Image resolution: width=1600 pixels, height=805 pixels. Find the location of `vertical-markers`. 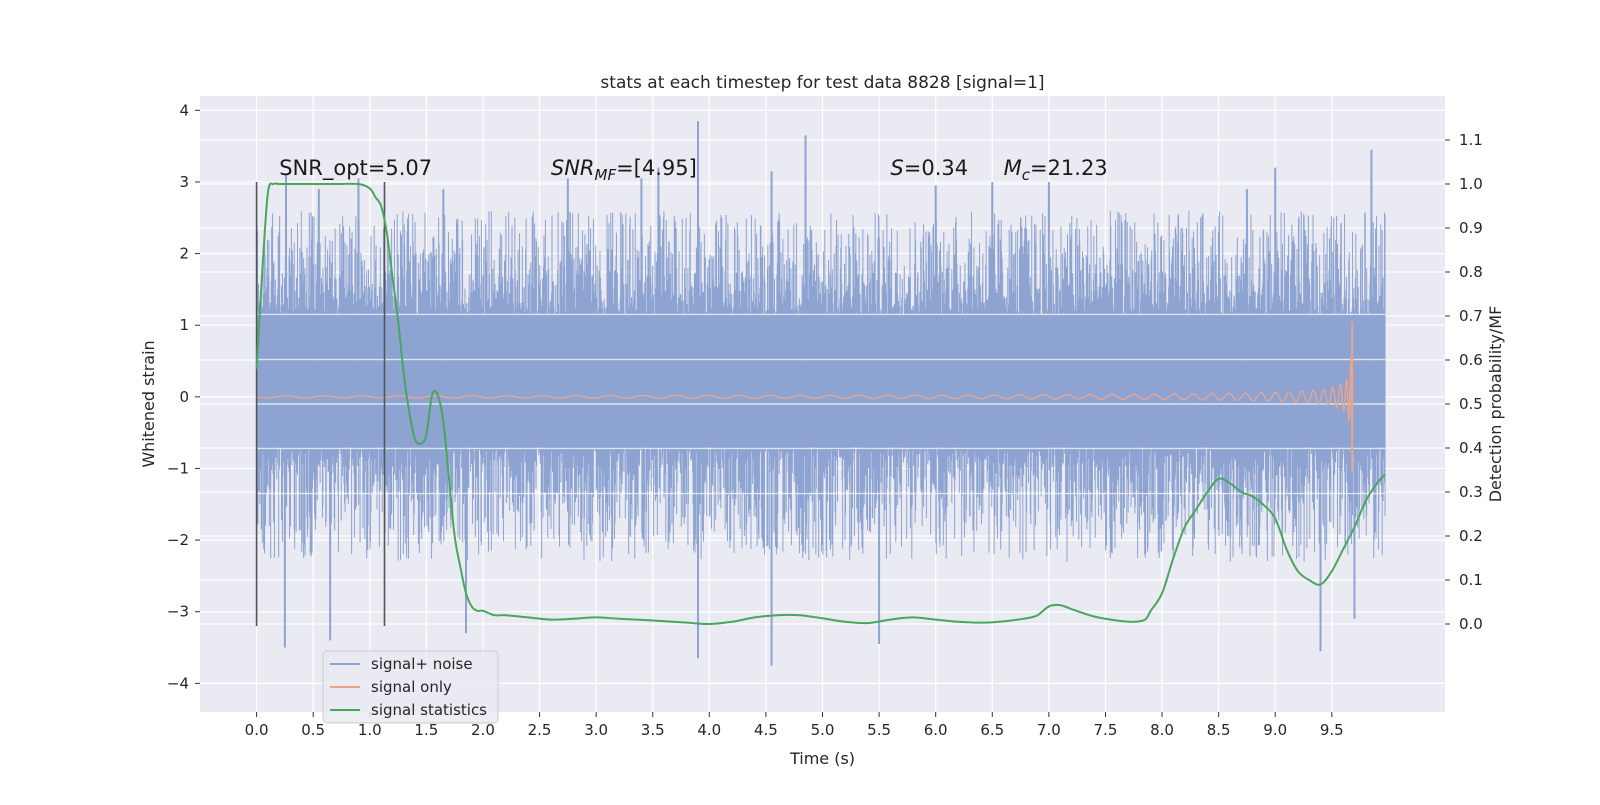

vertical-markers is located at coordinates (320, 404).